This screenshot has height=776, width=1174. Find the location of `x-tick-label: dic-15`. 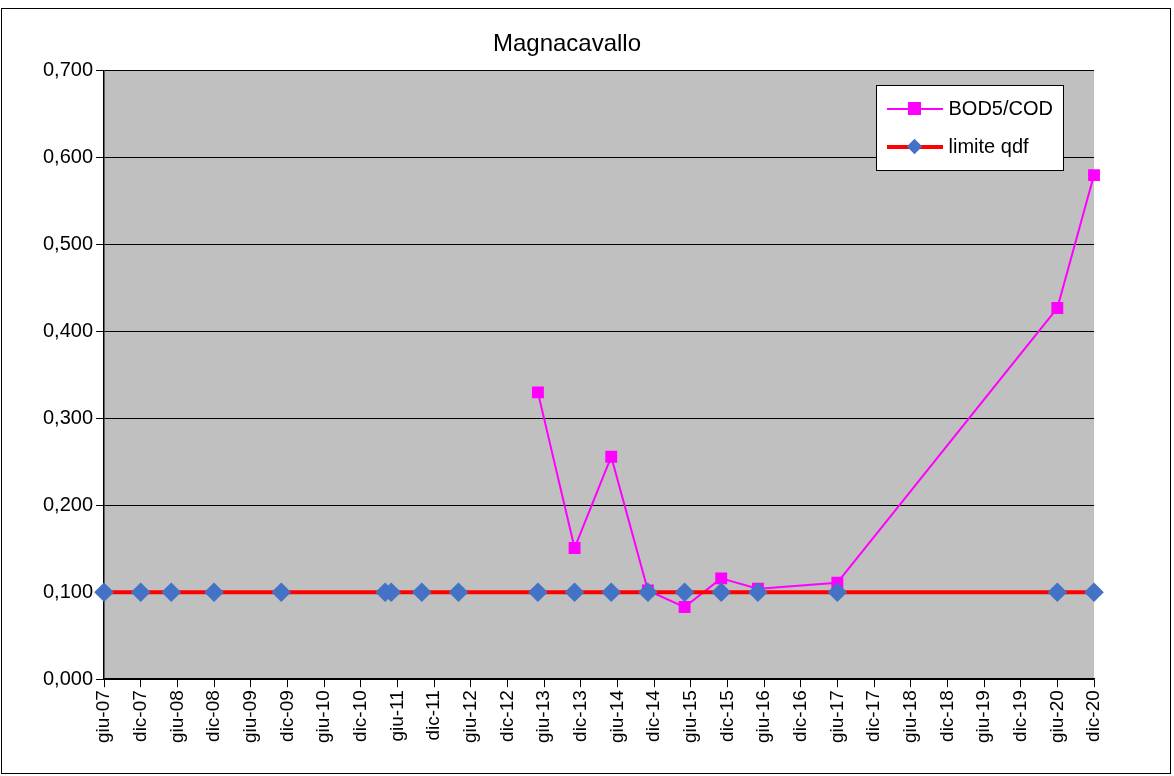

x-tick-label: dic-15 is located at coordinates (726, 716).